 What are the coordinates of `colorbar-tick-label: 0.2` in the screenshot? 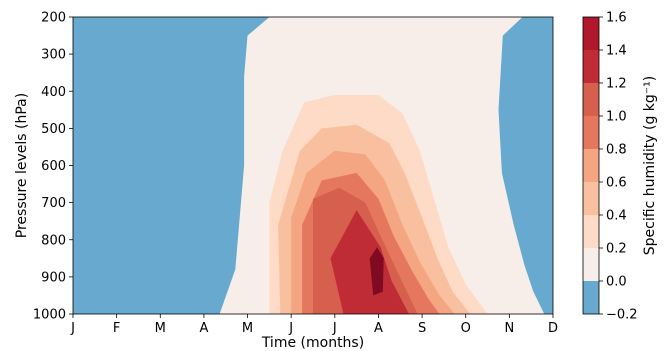 It's located at (616, 249).